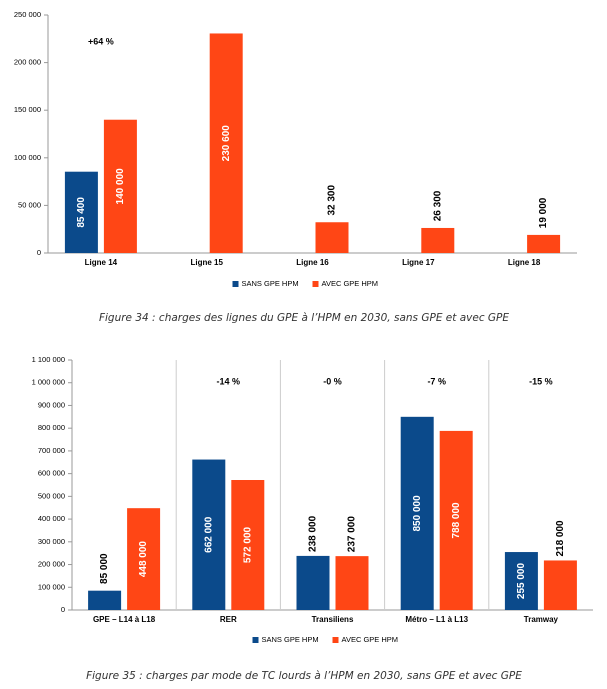 The width and height of the screenshot is (607, 689). What do you see at coordinates (51, 404) in the screenshot?
I see `y-tick-label: 900 000` at bounding box center [51, 404].